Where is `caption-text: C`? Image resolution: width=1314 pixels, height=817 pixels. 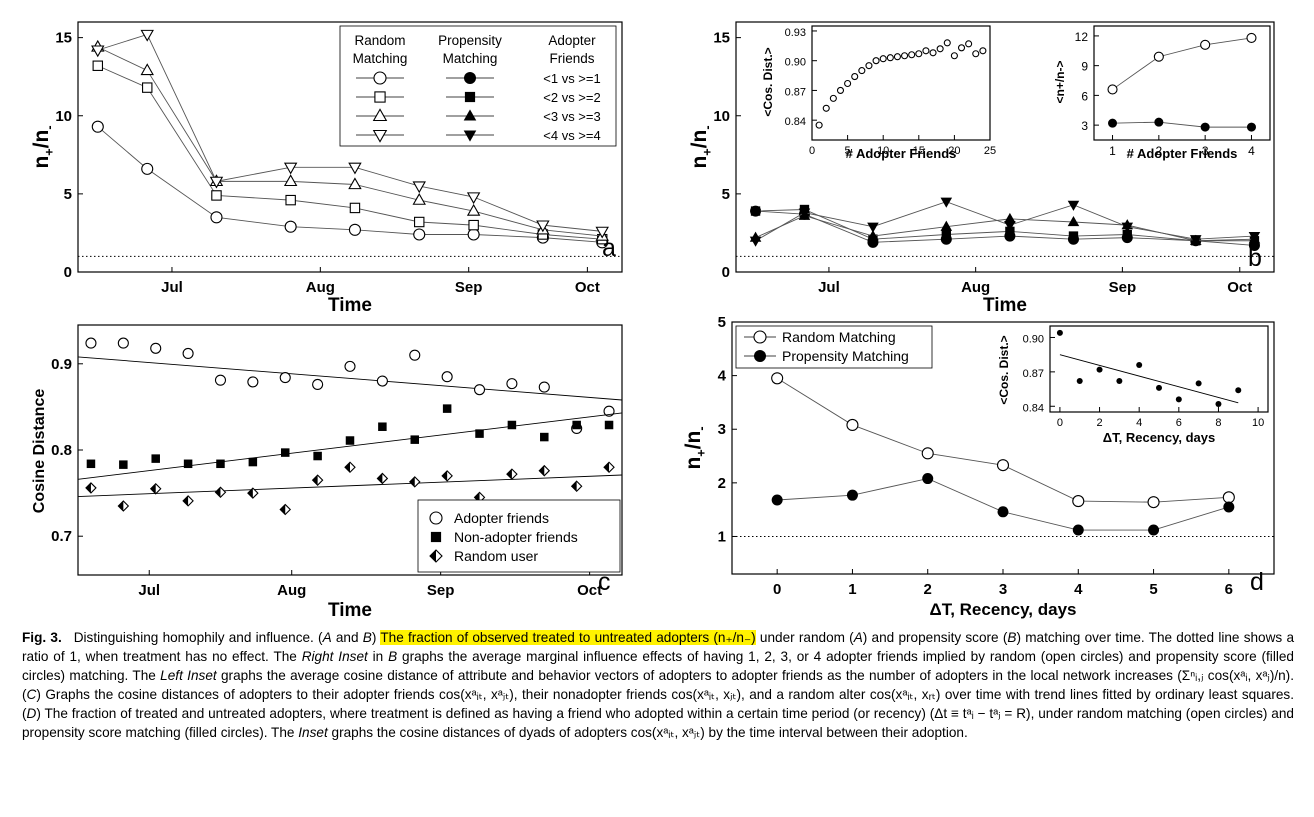 caption-text: C is located at coordinates (31, 694).